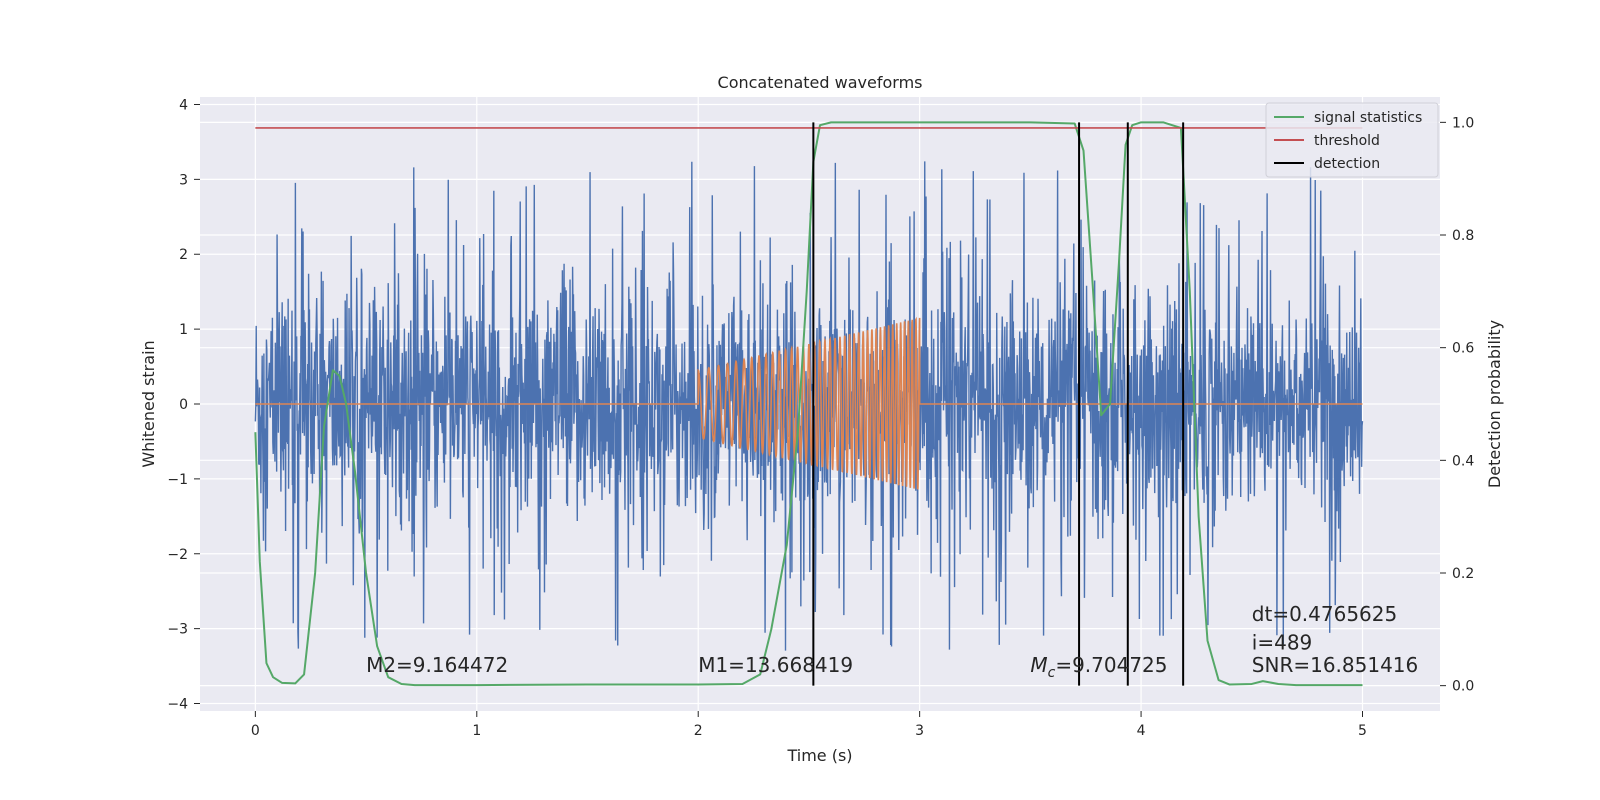  I want to click on legend-label: detection, so click(1347, 164).